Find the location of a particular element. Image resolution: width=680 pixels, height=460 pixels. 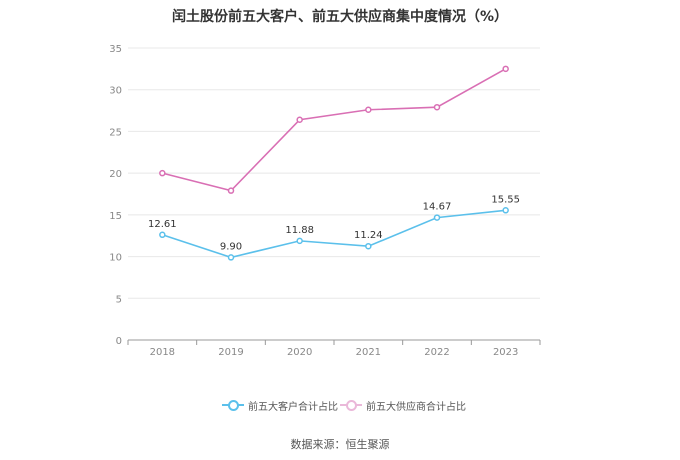

legend-label: 前五大客户合计占比 is located at coordinates (293, 407).